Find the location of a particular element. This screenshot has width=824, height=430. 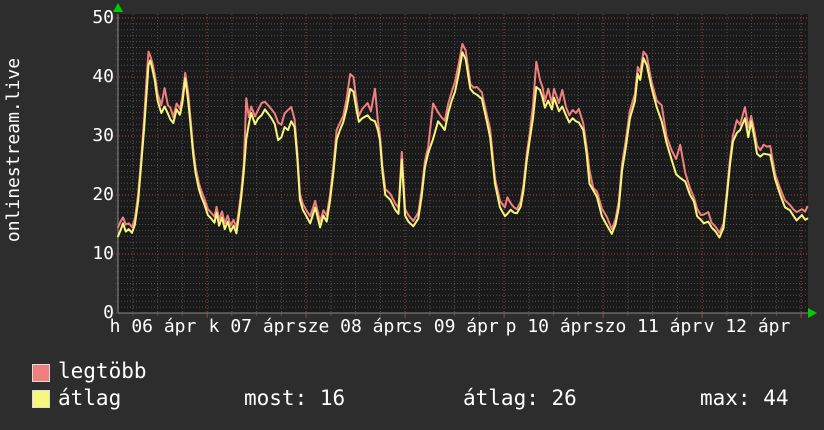

y-axis-title: onlinestream.live is located at coordinates (13, 150).